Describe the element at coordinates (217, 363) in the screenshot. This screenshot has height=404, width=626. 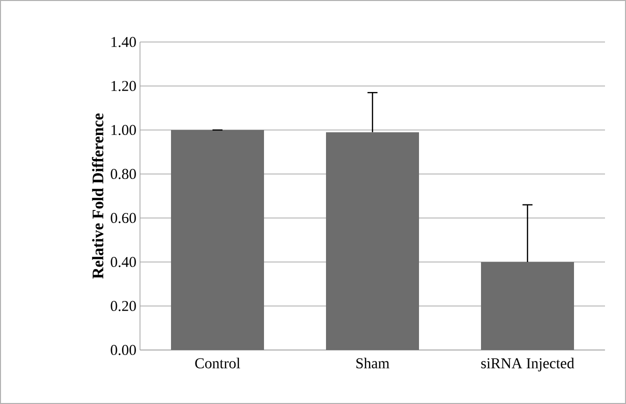
I see `x-tick-label: Control` at that location.